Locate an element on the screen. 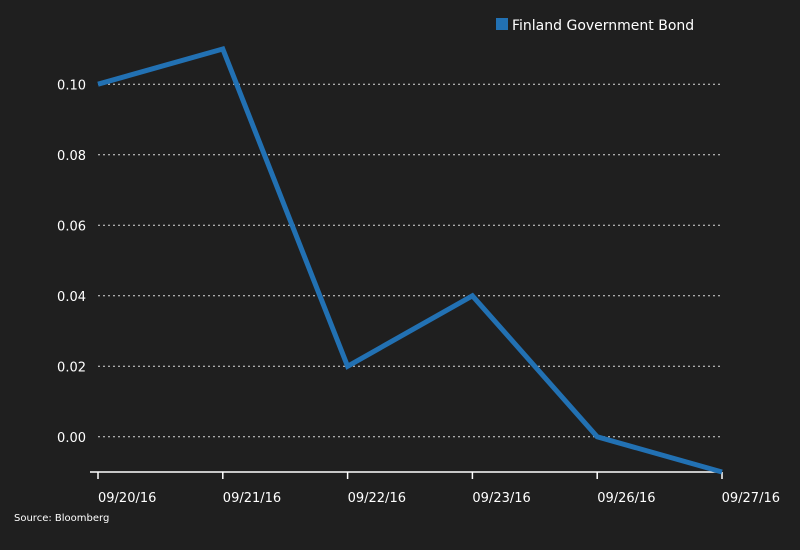  legend-label: Finland Government Bond is located at coordinates (603, 26).